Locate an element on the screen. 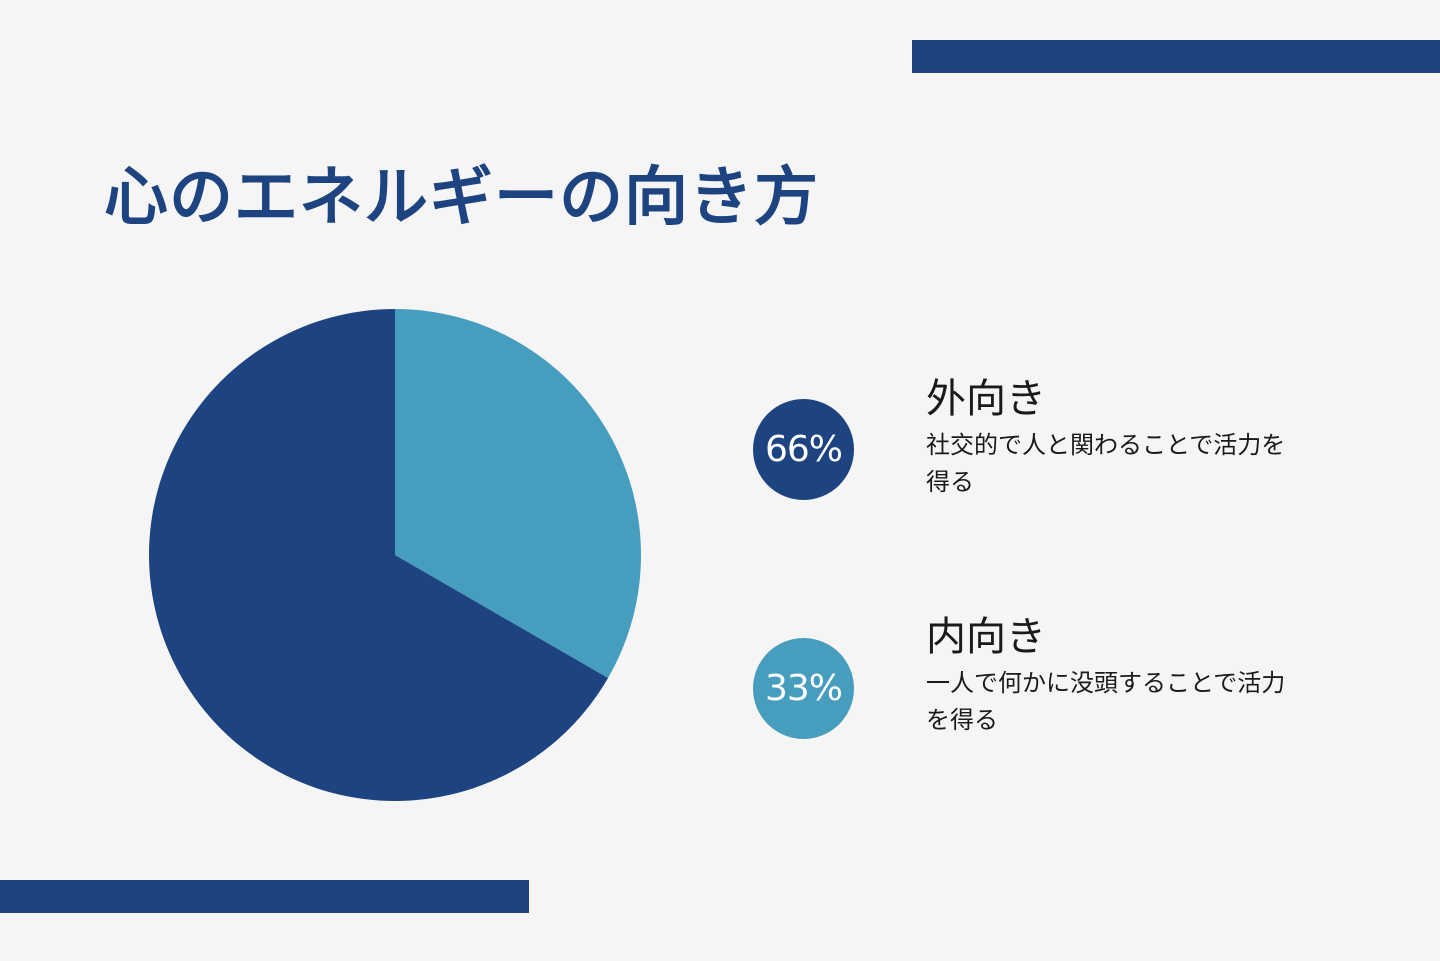 The image size is (1440, 961). legend-title-introvert: 内向き is located at coordinates (986, 637).